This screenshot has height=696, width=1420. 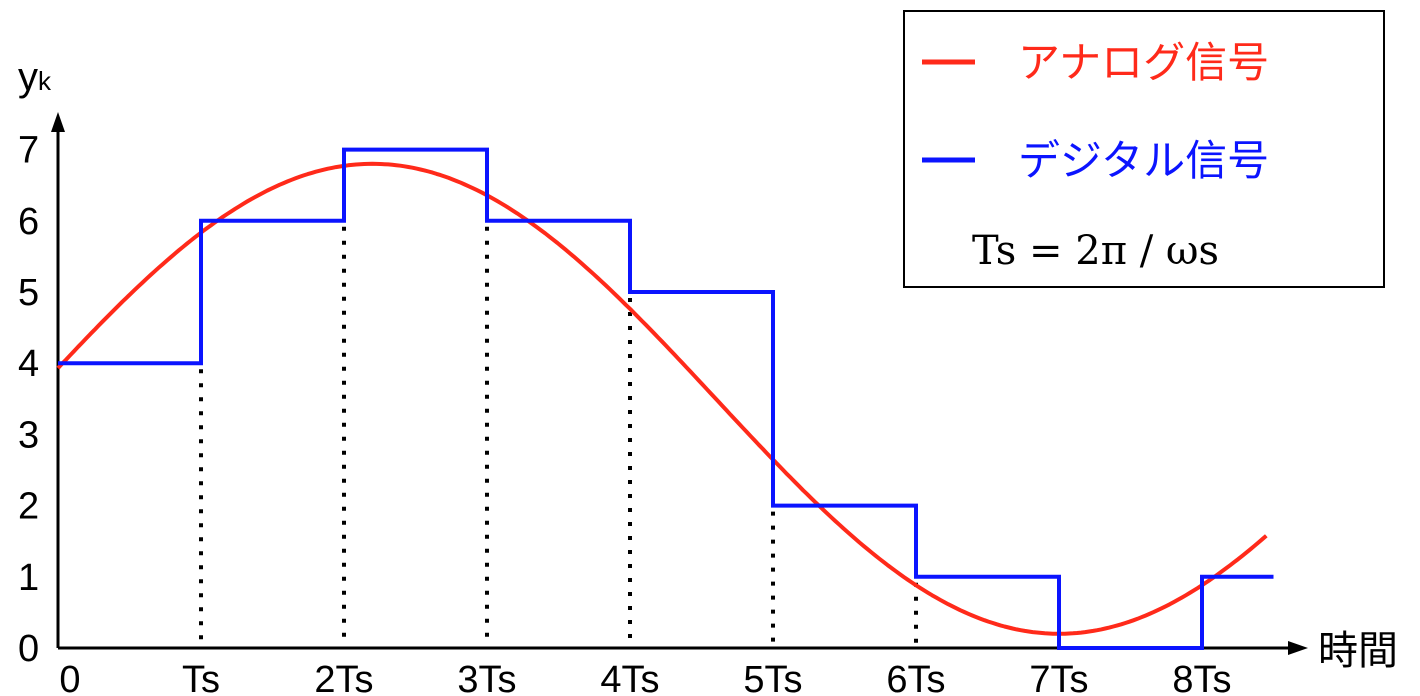 What do you see at coordinates (28, 151) in the screenshot?
I see `y-tick-label-7: 7` at bounding box center [28, 151].